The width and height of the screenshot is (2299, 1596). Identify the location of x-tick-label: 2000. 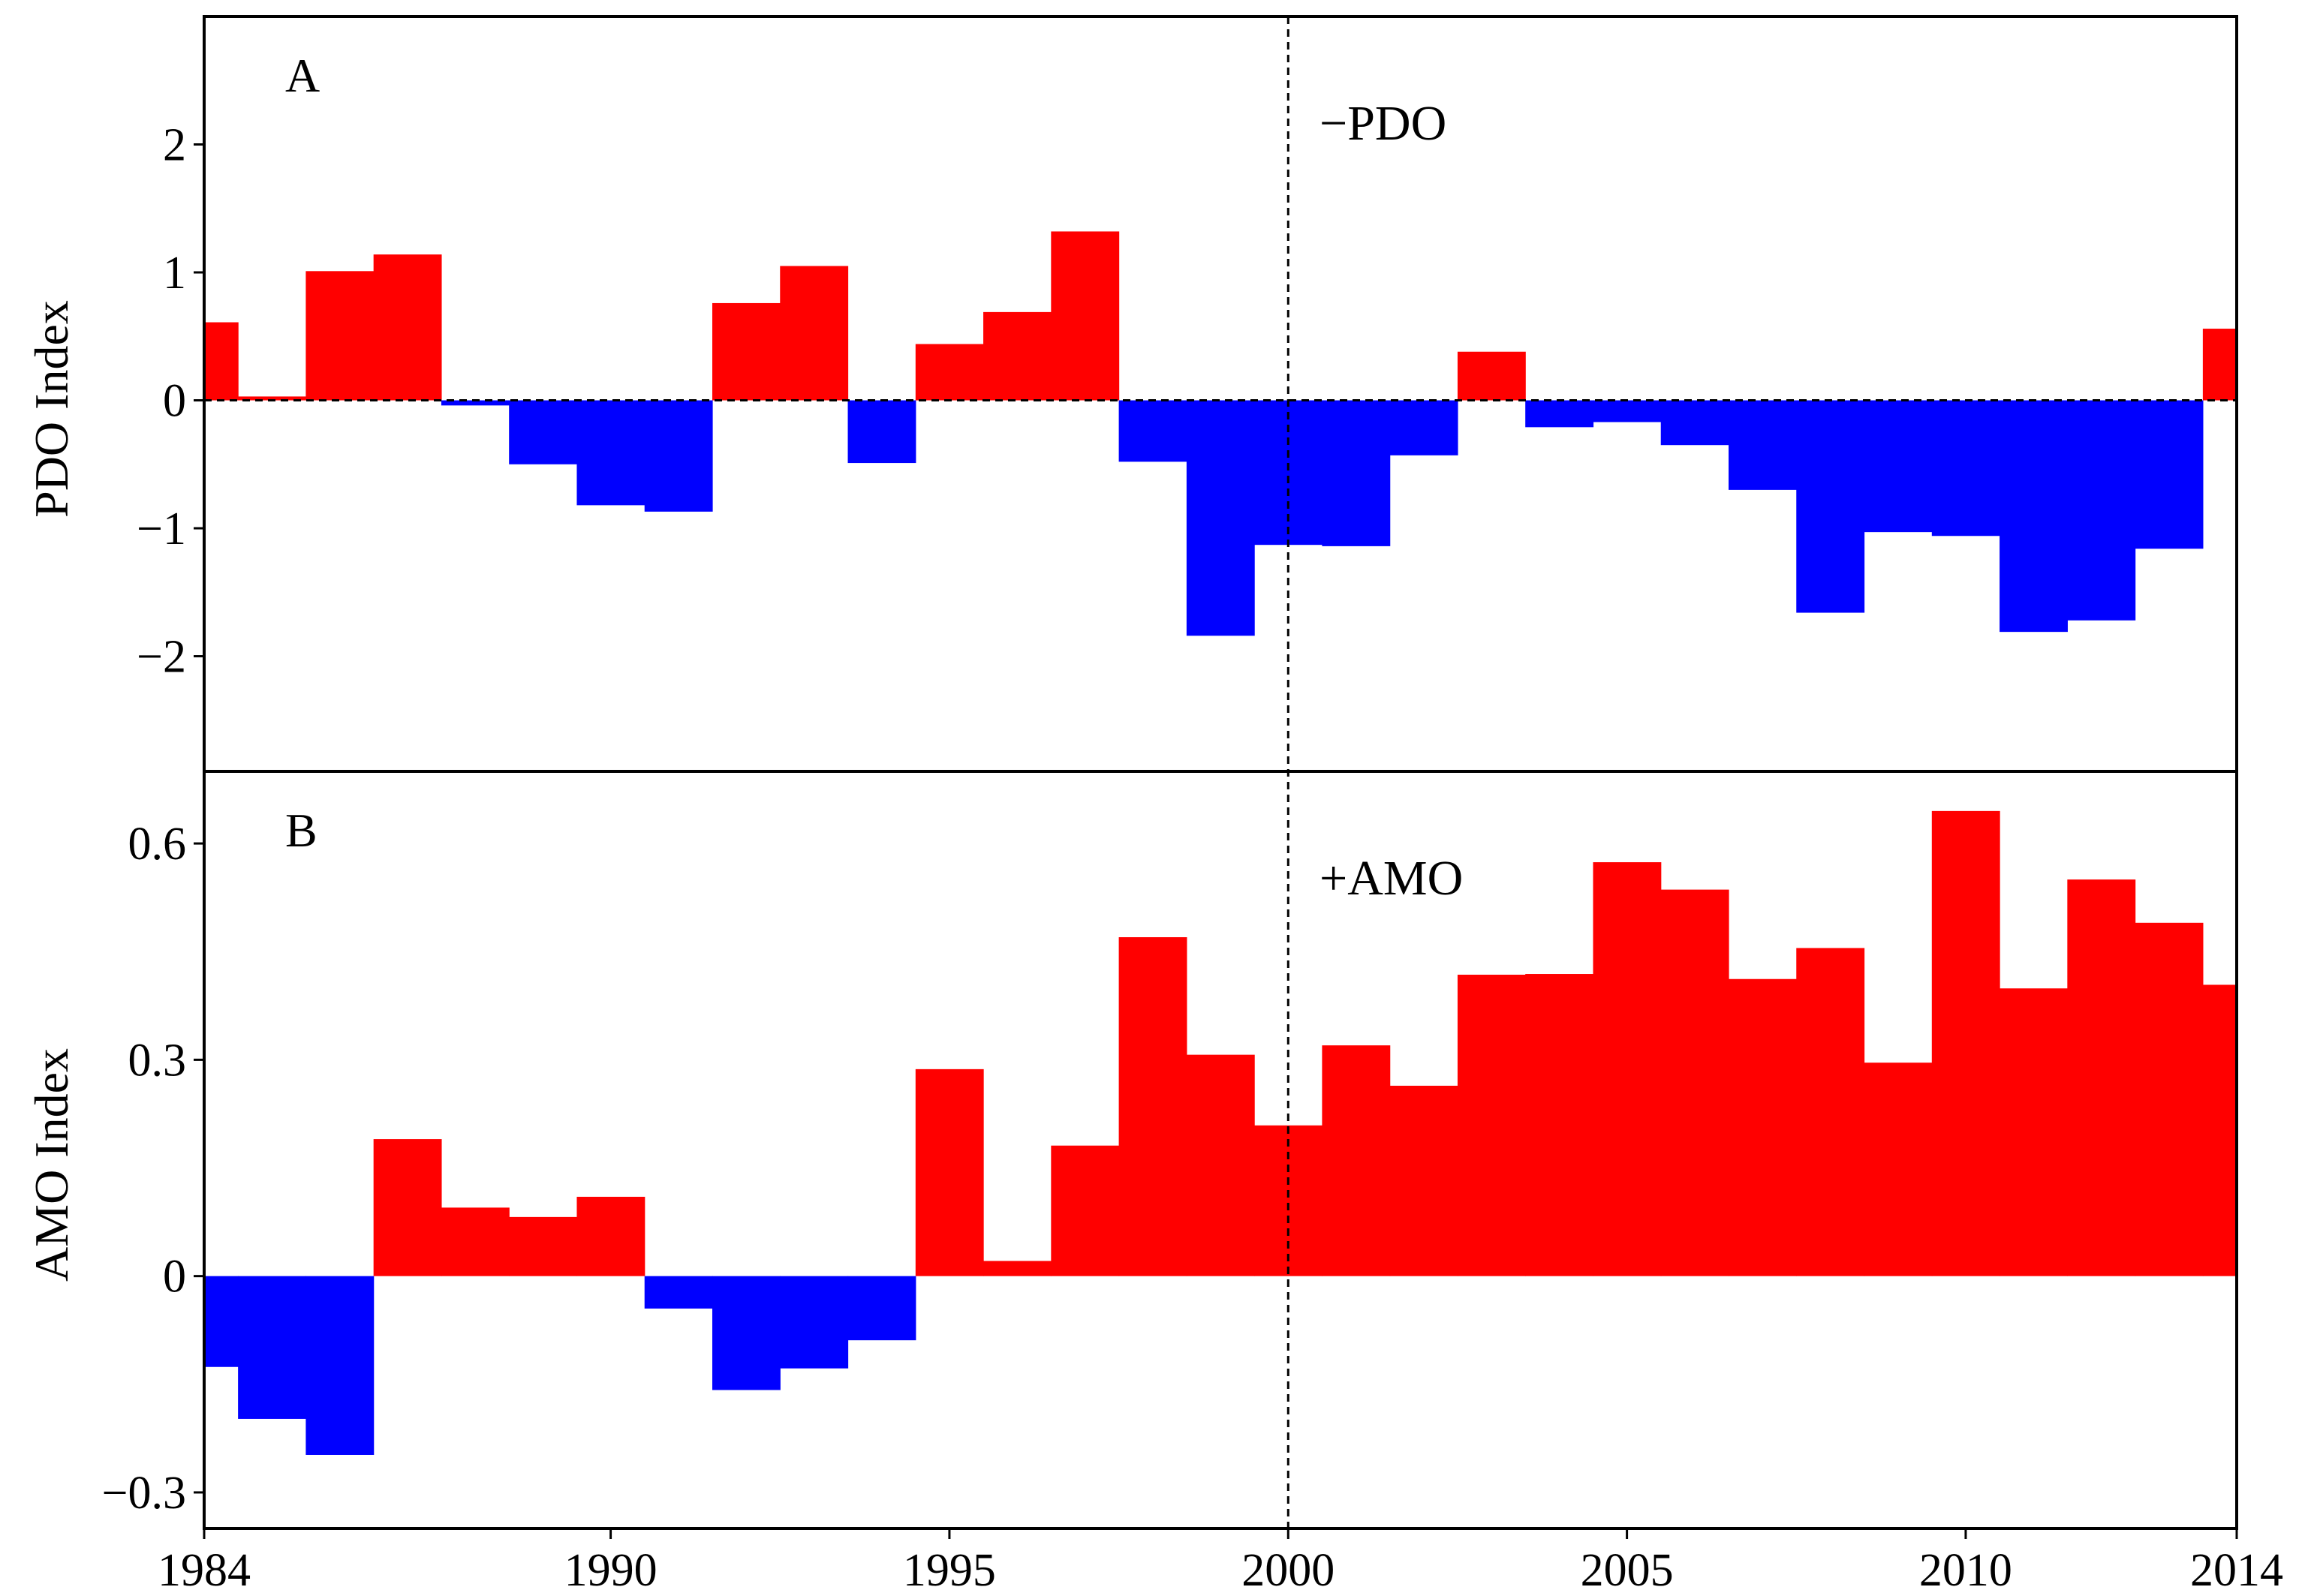
(1288, 1570).